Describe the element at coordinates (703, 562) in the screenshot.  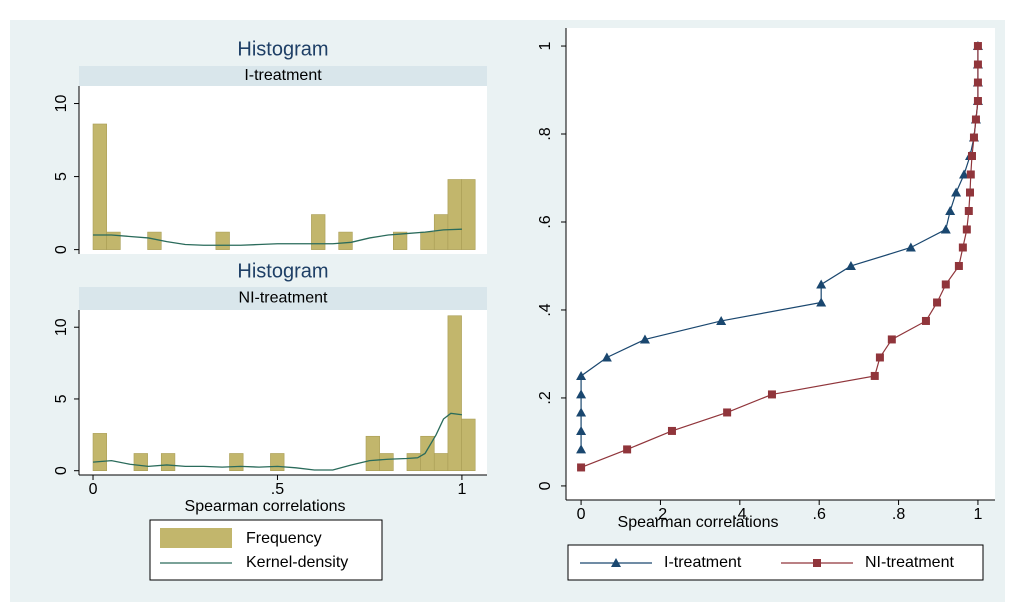
I see `legend-label: I-treatment` at that location.